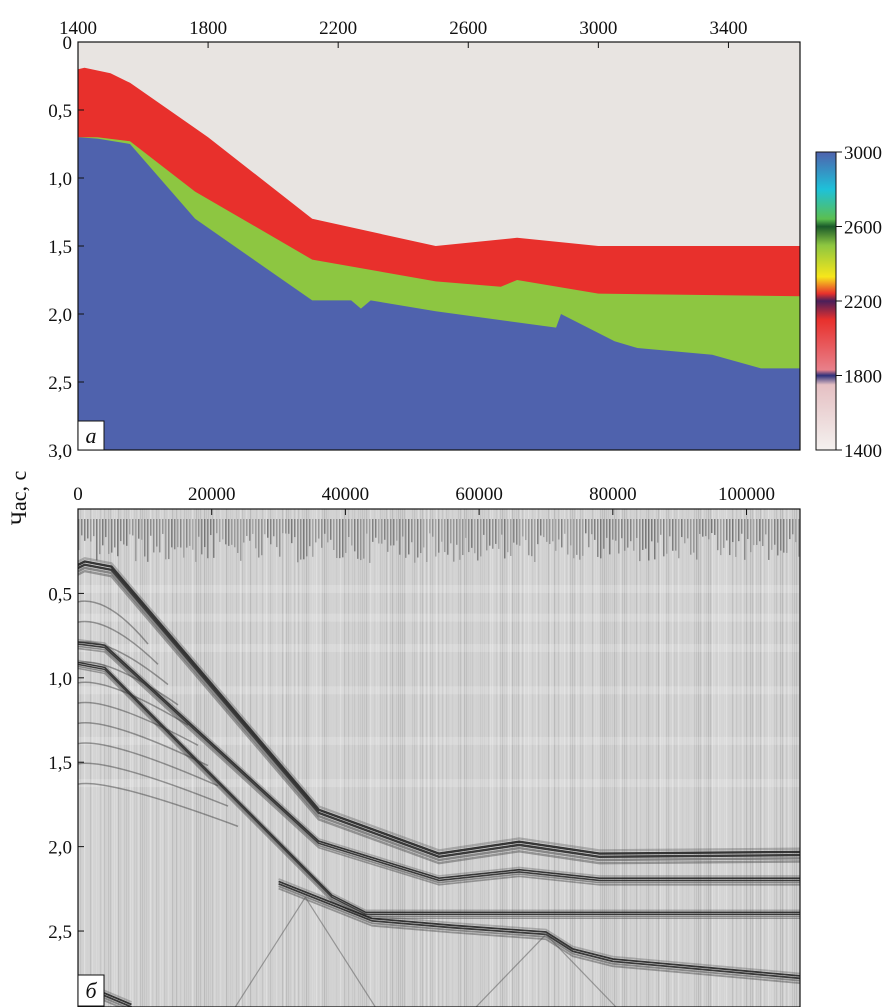  What do you see at coordinates (863, 377) in the screenshot?
I see `colorbar-tick-label: 1800` at bounding box center [863, 377].